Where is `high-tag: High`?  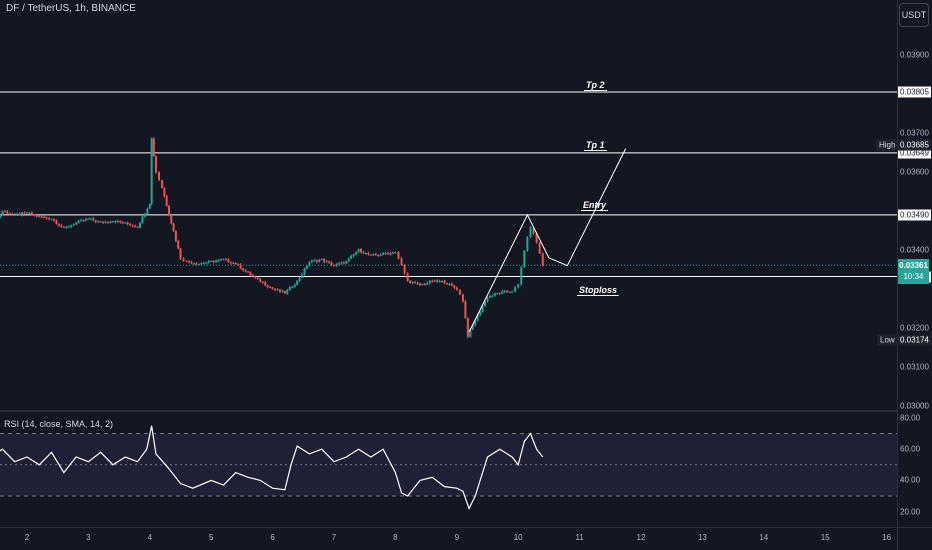 high-tag: High is located at coordinates (887, 145).